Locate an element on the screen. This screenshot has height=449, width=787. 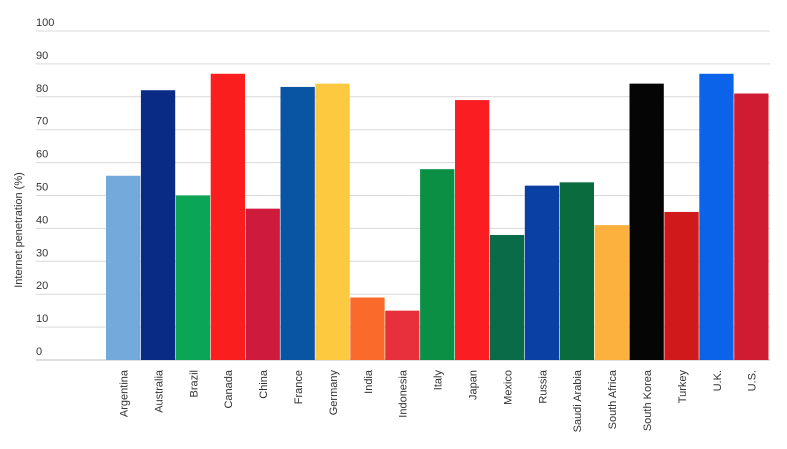
bar-saudi-arabia is located at coordinates (576, 271).